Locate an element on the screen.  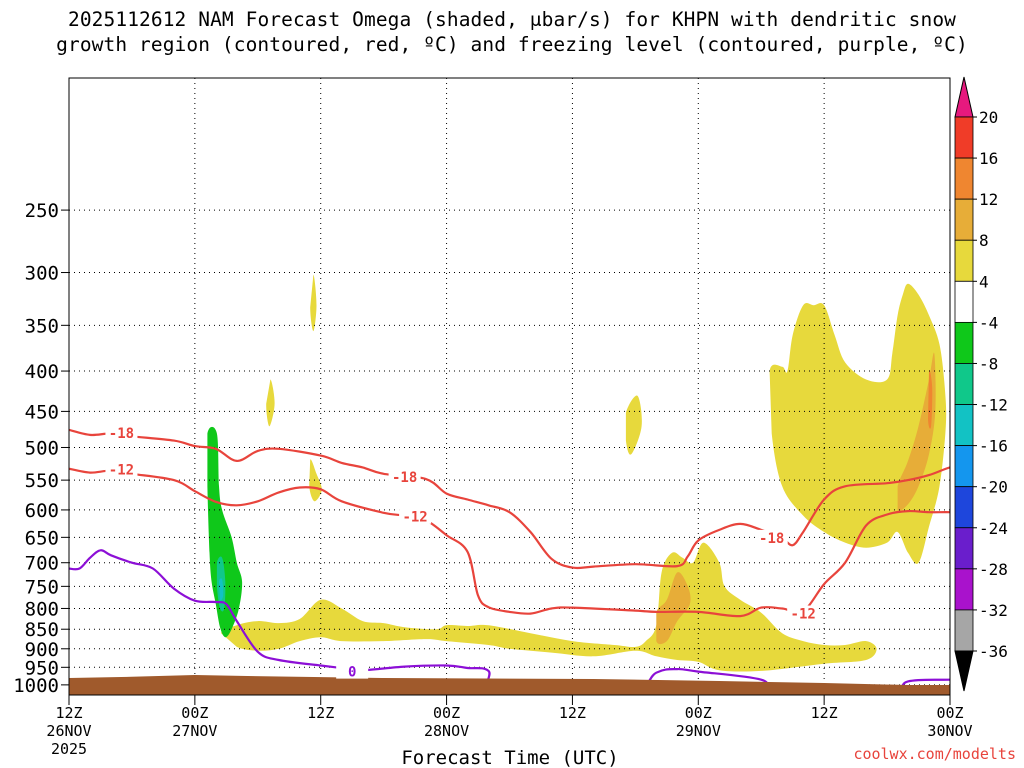
y-tick-label-750: 750 is located at coordinates (42, 587).